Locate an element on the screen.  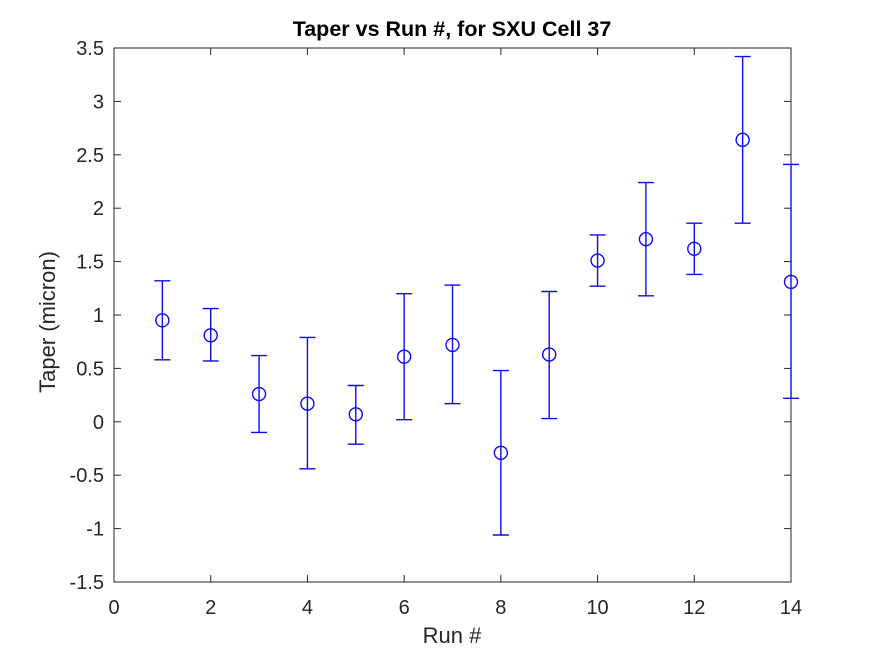
y-tick-label: 3 is located at coordinates (98, 102).